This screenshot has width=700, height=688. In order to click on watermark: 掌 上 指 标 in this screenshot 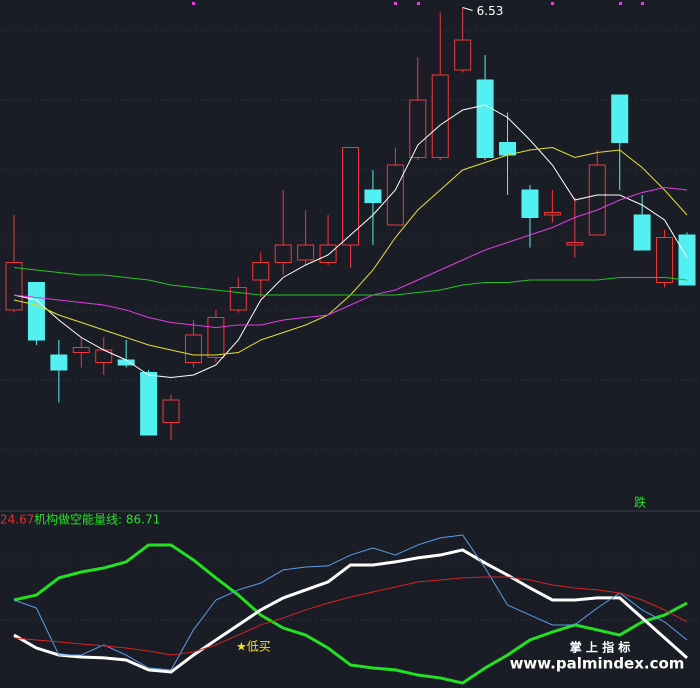, I will do `click(600, 647)`.